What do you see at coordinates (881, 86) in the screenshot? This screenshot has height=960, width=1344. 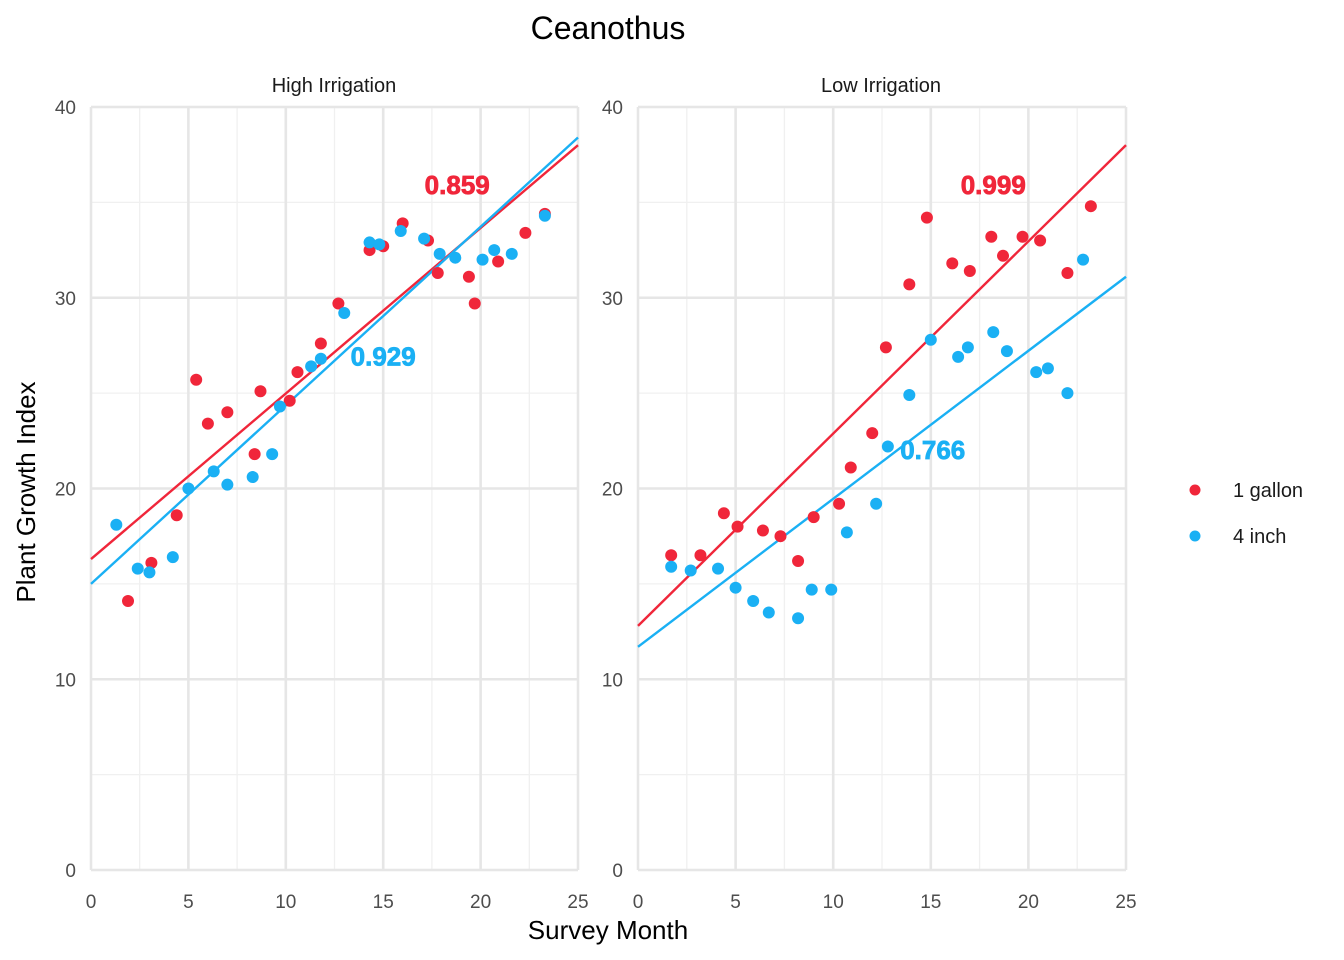 I see `strip-label-low-irrigation: Low Irrigation` at bounding box center [881, 86].